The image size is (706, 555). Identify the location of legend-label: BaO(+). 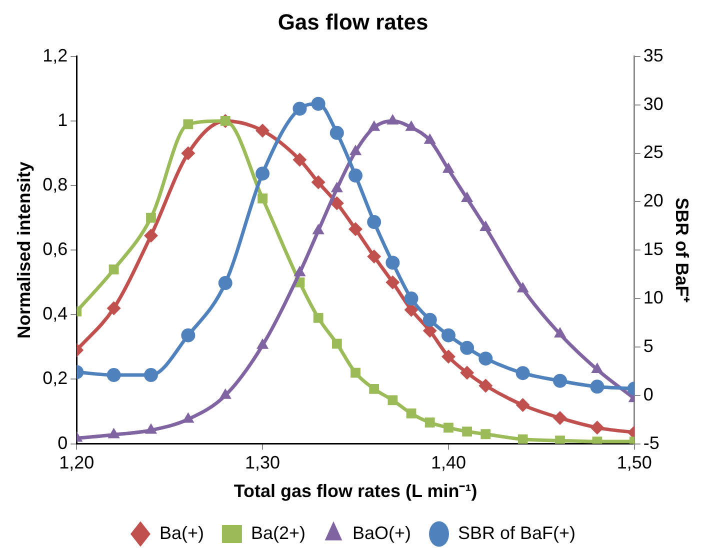
(382, 532).